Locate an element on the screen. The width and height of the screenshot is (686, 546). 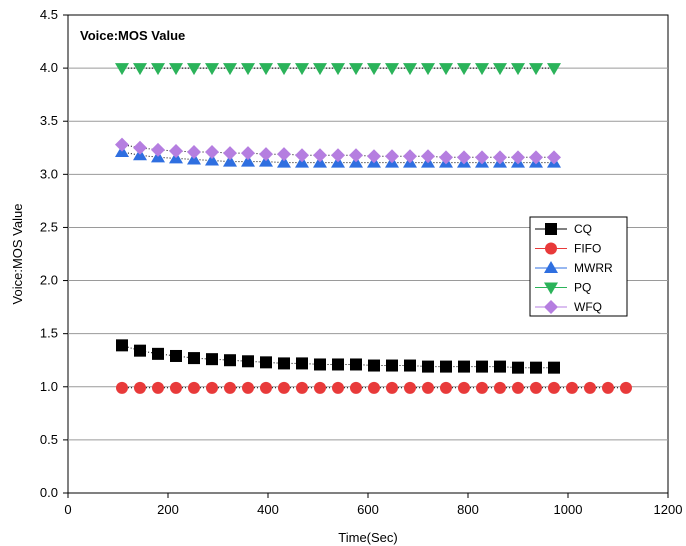
y-tick-label: 4.5 is located at coordinates (49, 14).